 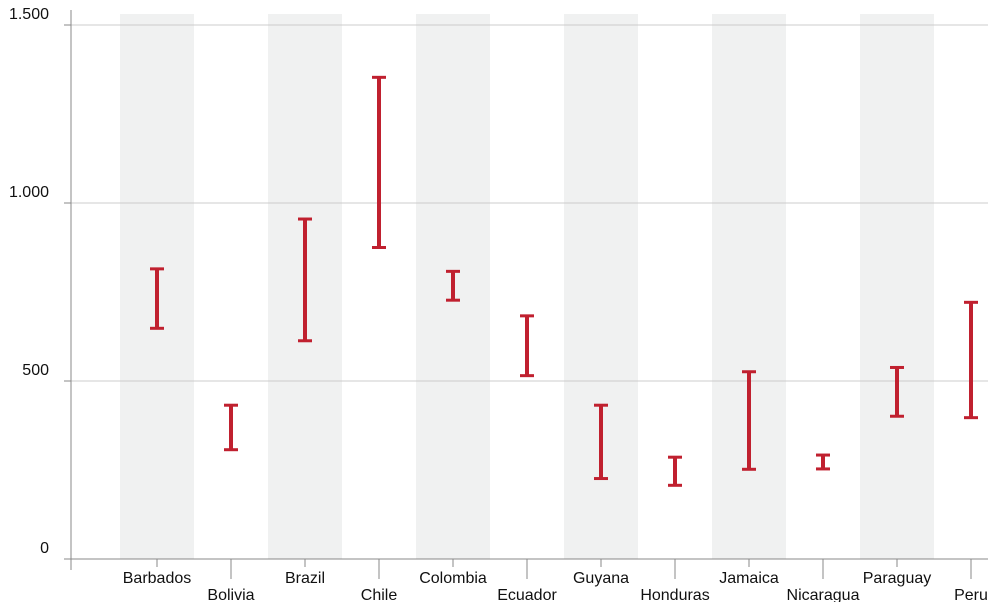 What do you see at coordinates (897, 578) in the screenshot?
I see `x-category-label: Paraguay` at bounding box center [897, 578].